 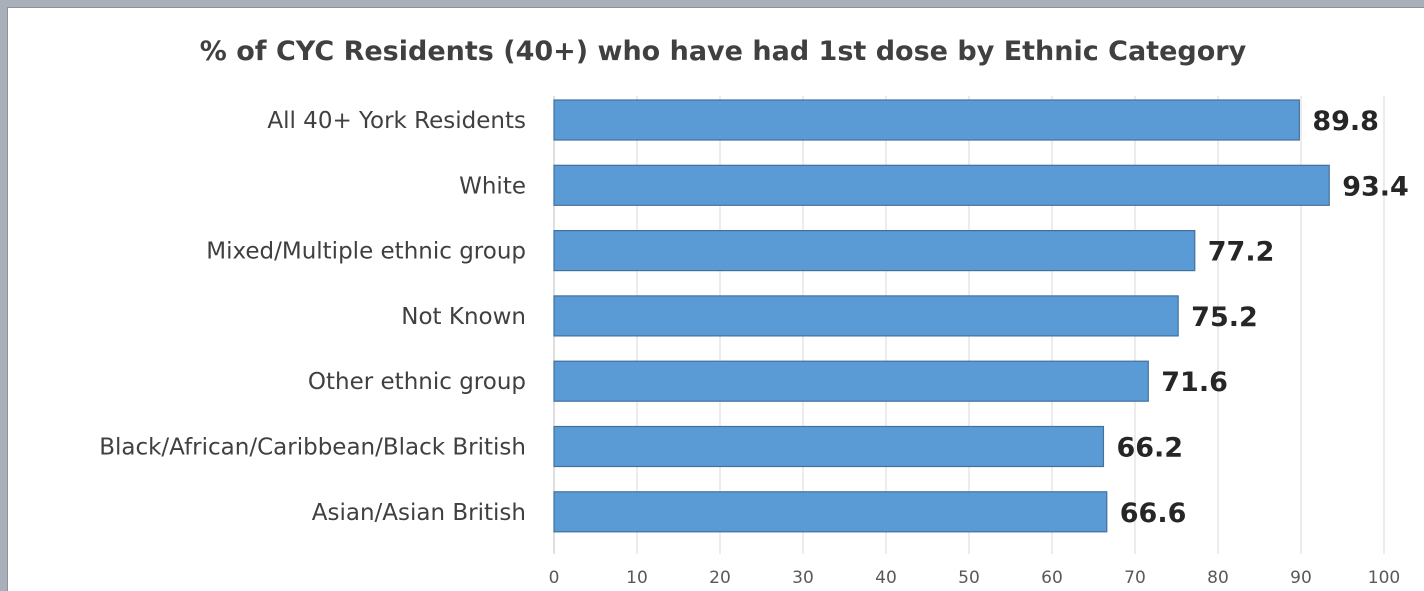 I want to click on x-tick-label: 10, so click(x=637, y=578).